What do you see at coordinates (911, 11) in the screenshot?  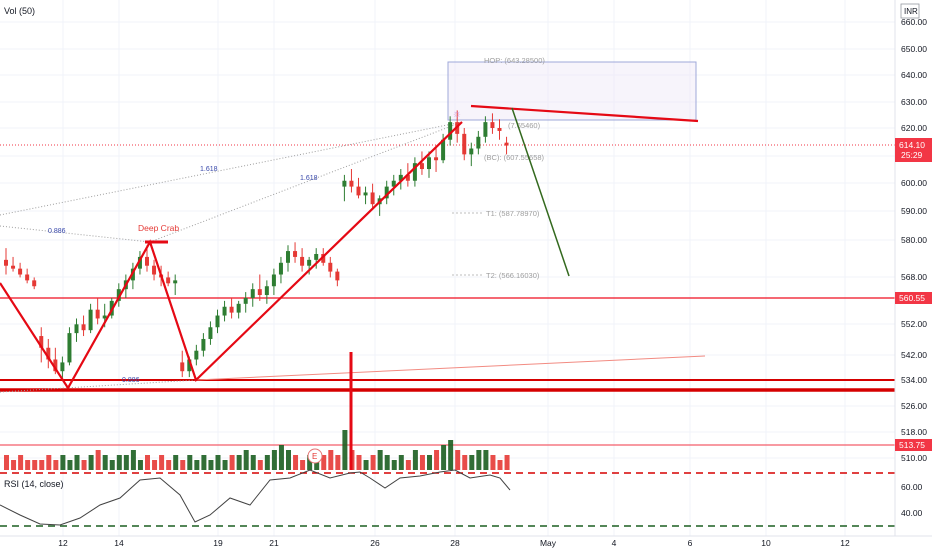 I see `currency-label: INR` at bounding box center [911, 11].